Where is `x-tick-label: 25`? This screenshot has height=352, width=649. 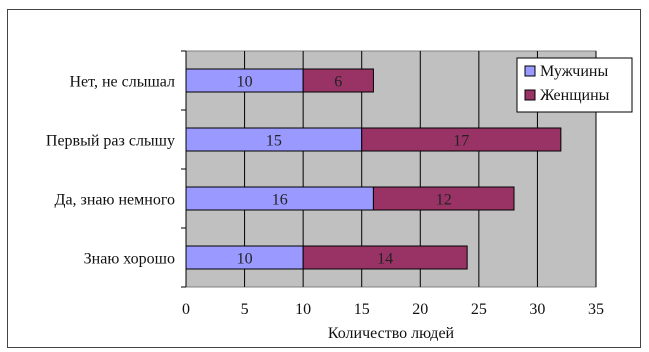 x-tick-label: 25 is located at coordinates (479, 309).